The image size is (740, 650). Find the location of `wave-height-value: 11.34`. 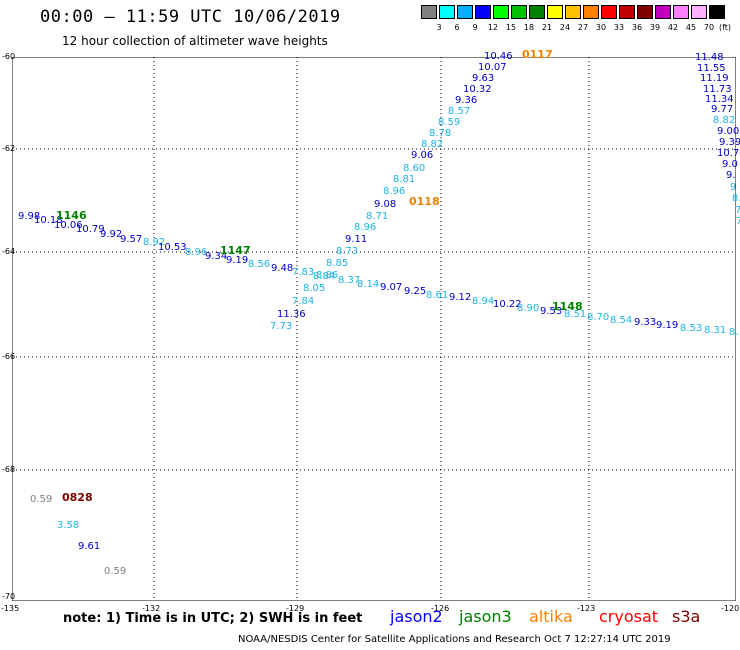

wave-height-value: 11.34 is located at coordinates (719, 99).